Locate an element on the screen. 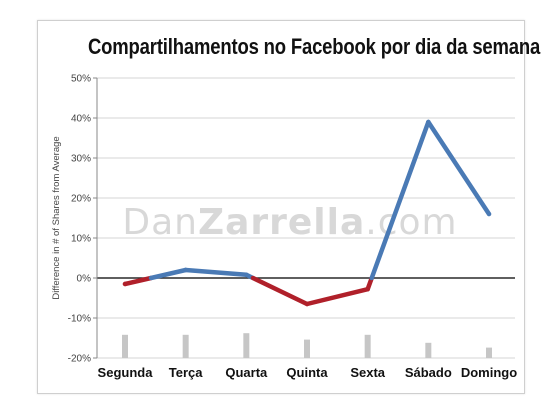 Image resolution: width=550 pixels, height=400 pixels. watermark-bold: Zarrella is located at coordinates (281, 222).